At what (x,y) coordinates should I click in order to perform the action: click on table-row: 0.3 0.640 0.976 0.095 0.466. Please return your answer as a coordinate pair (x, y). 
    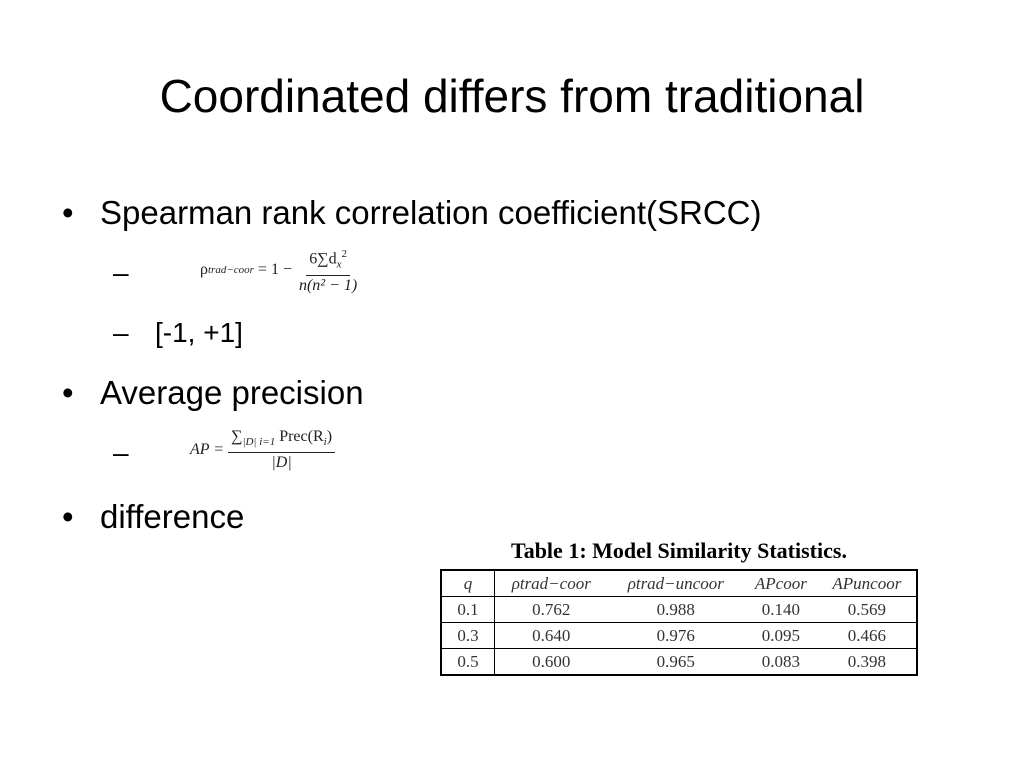
    Looking at the image, I should click on (679, 635).